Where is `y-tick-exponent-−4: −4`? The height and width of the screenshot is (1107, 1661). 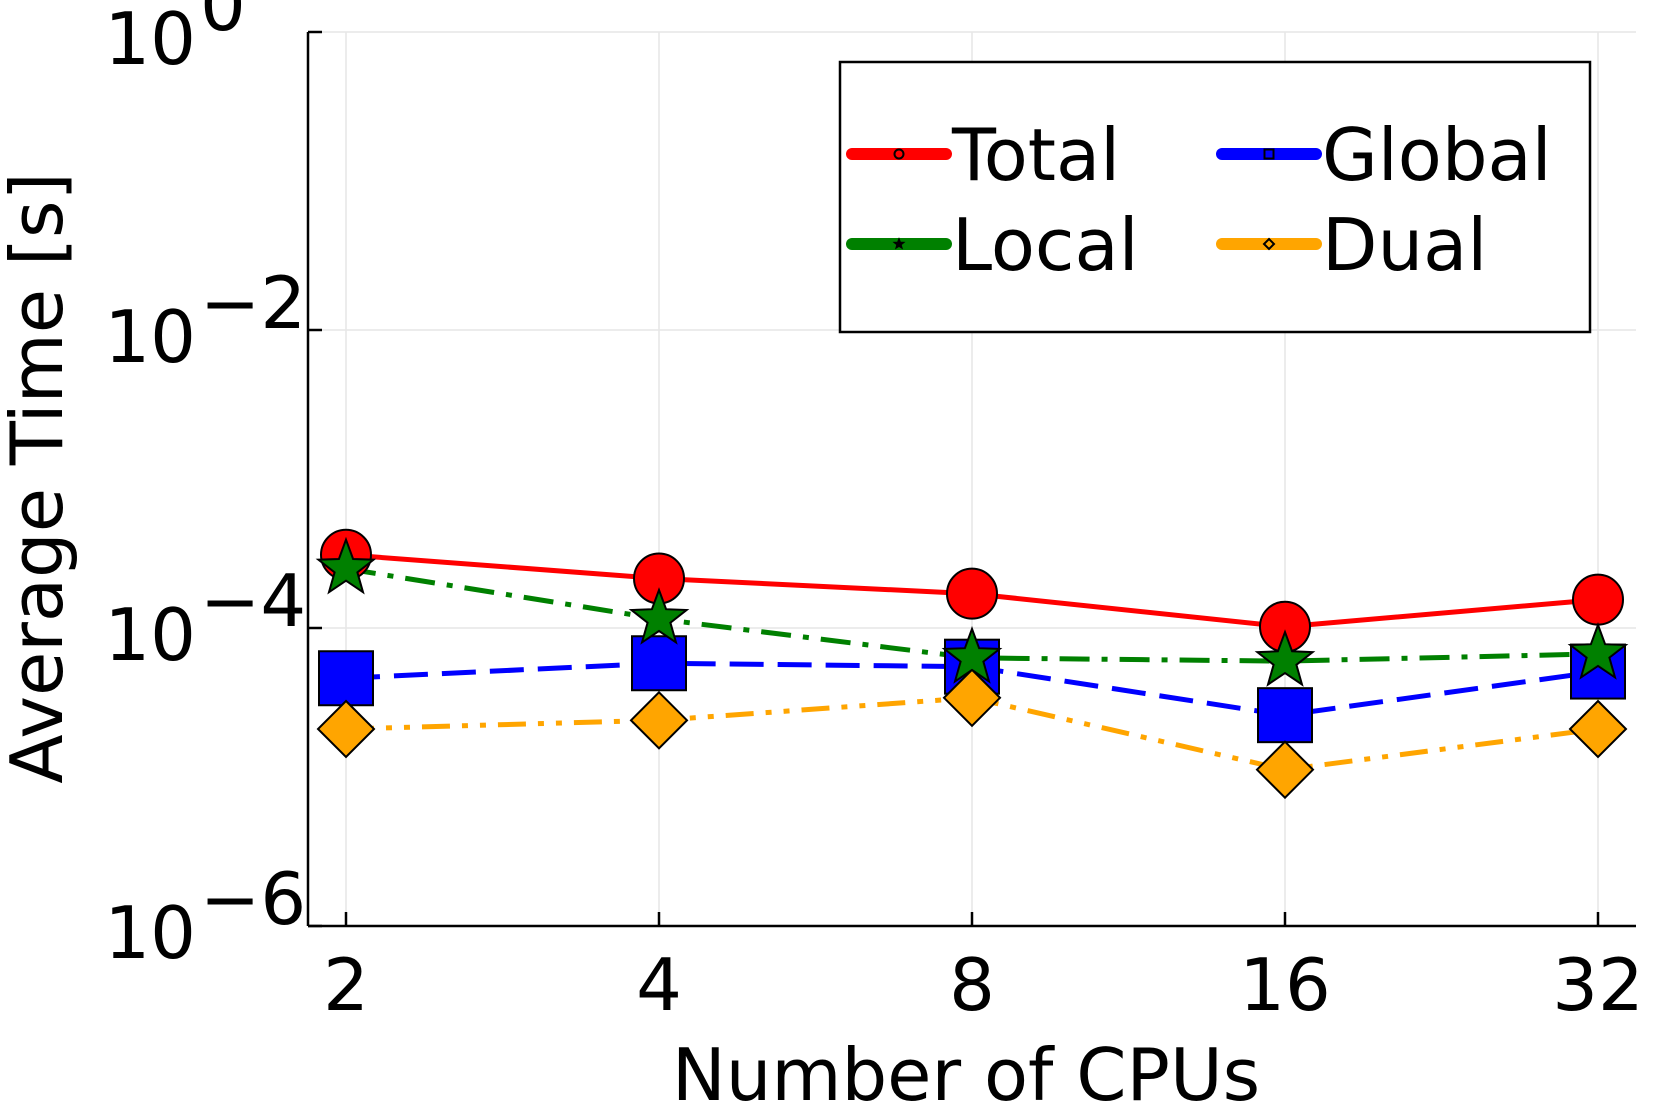
y-tick-exponent-−4: −4 is located at coordinates (253, 601).